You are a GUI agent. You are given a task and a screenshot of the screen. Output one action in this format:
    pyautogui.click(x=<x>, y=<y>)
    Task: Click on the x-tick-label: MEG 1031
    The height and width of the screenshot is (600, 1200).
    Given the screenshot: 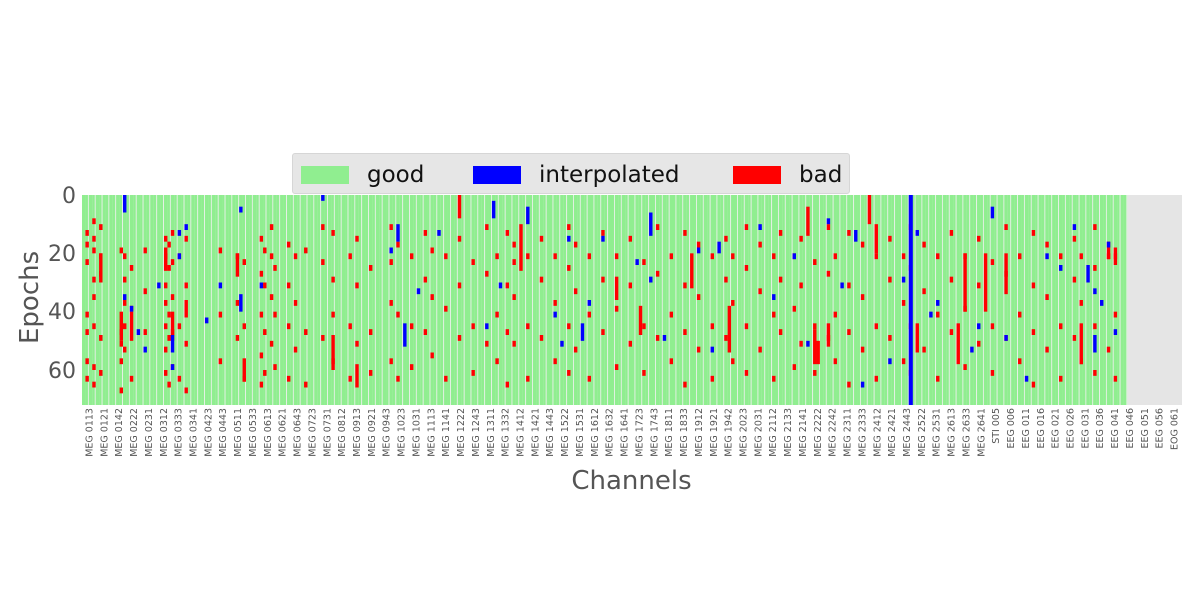 What is the action you would take?
    pyautogui.click(x=416, y=432)
    